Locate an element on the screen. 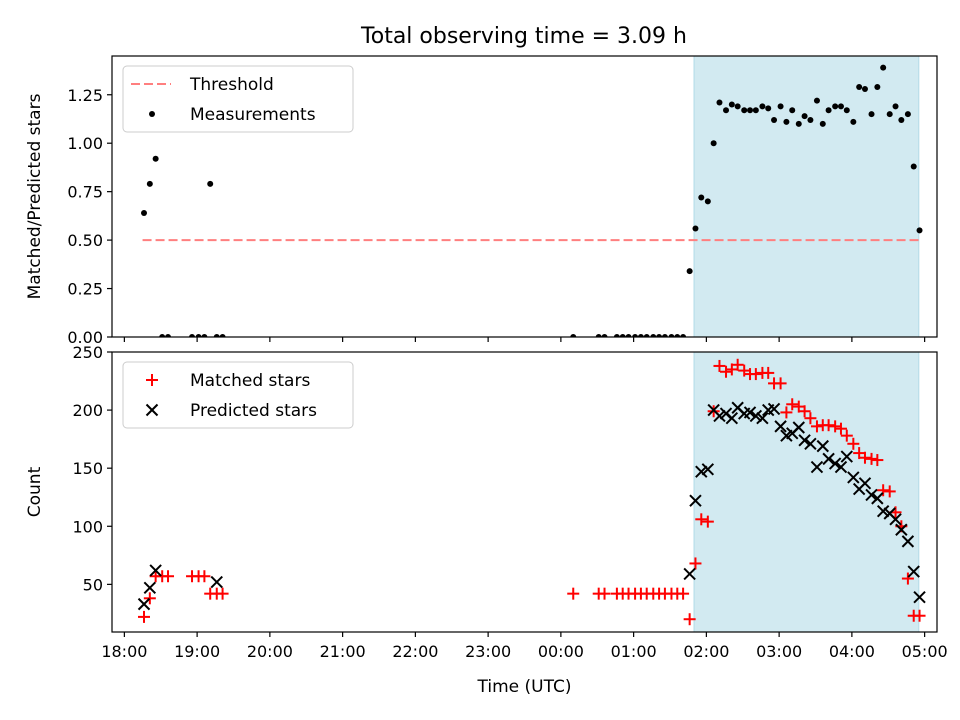 The image size is (960, 720). x-tick-label: 04:00 is located at coordinates (852, 651).